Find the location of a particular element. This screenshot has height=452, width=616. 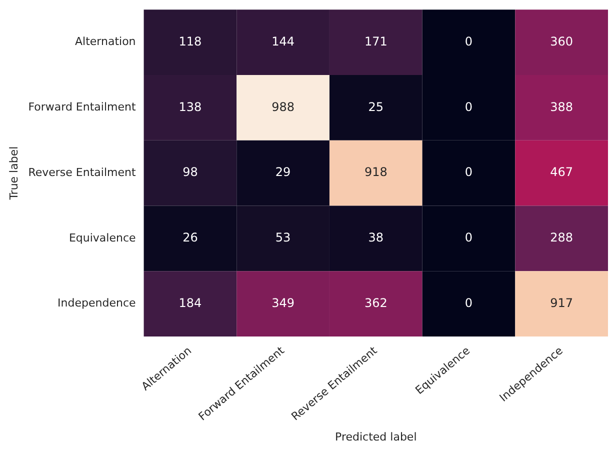

data-label: 288 is located at coordinates (562, 237).